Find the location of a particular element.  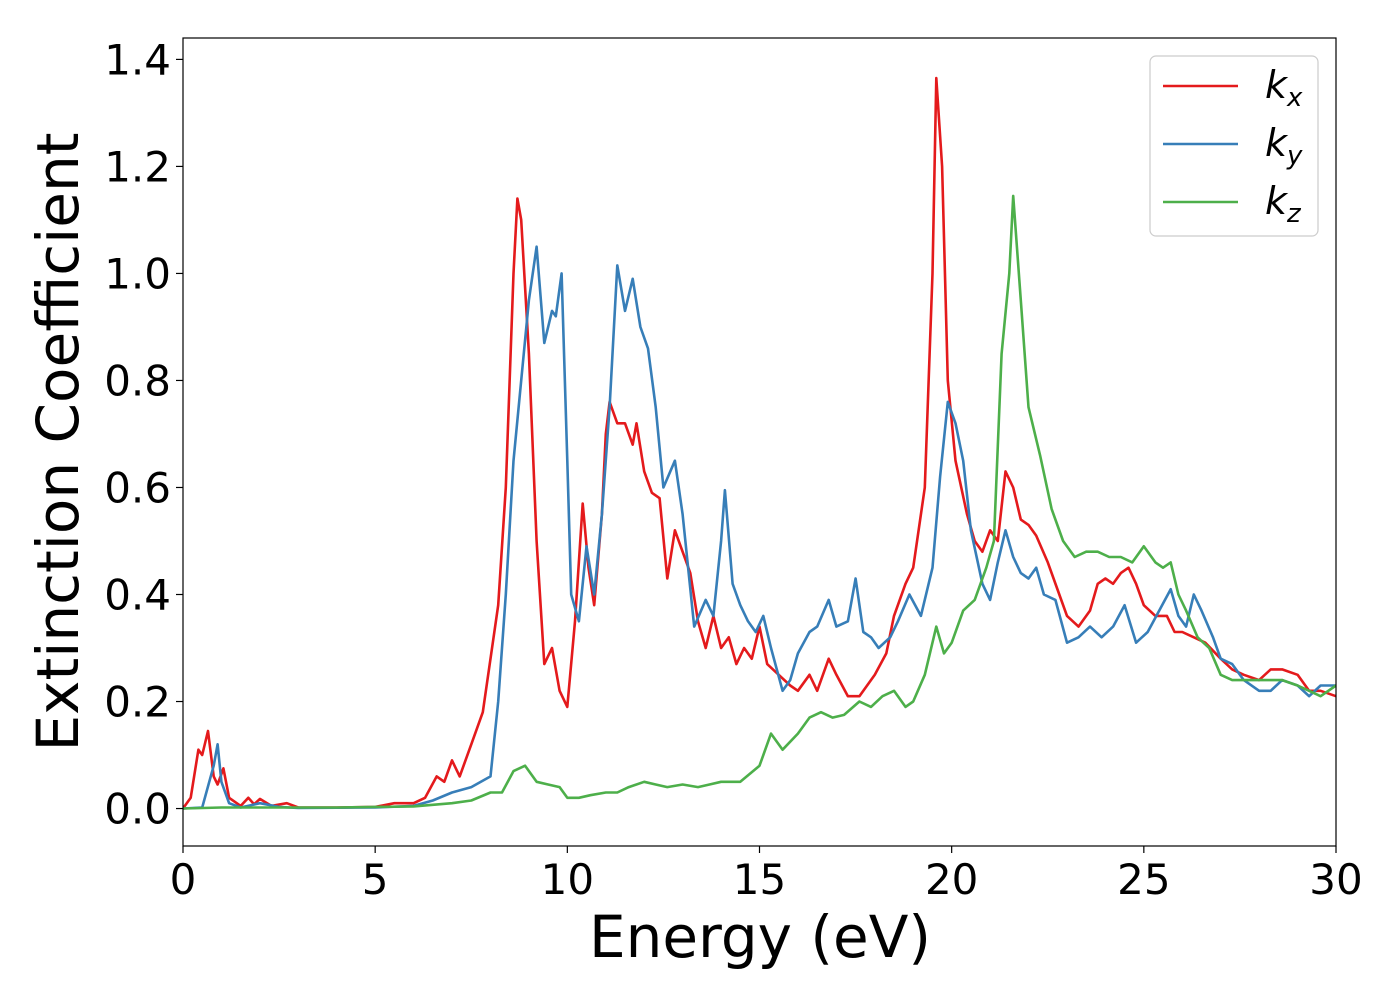

legend-box is located at coordinates (1234, 146).